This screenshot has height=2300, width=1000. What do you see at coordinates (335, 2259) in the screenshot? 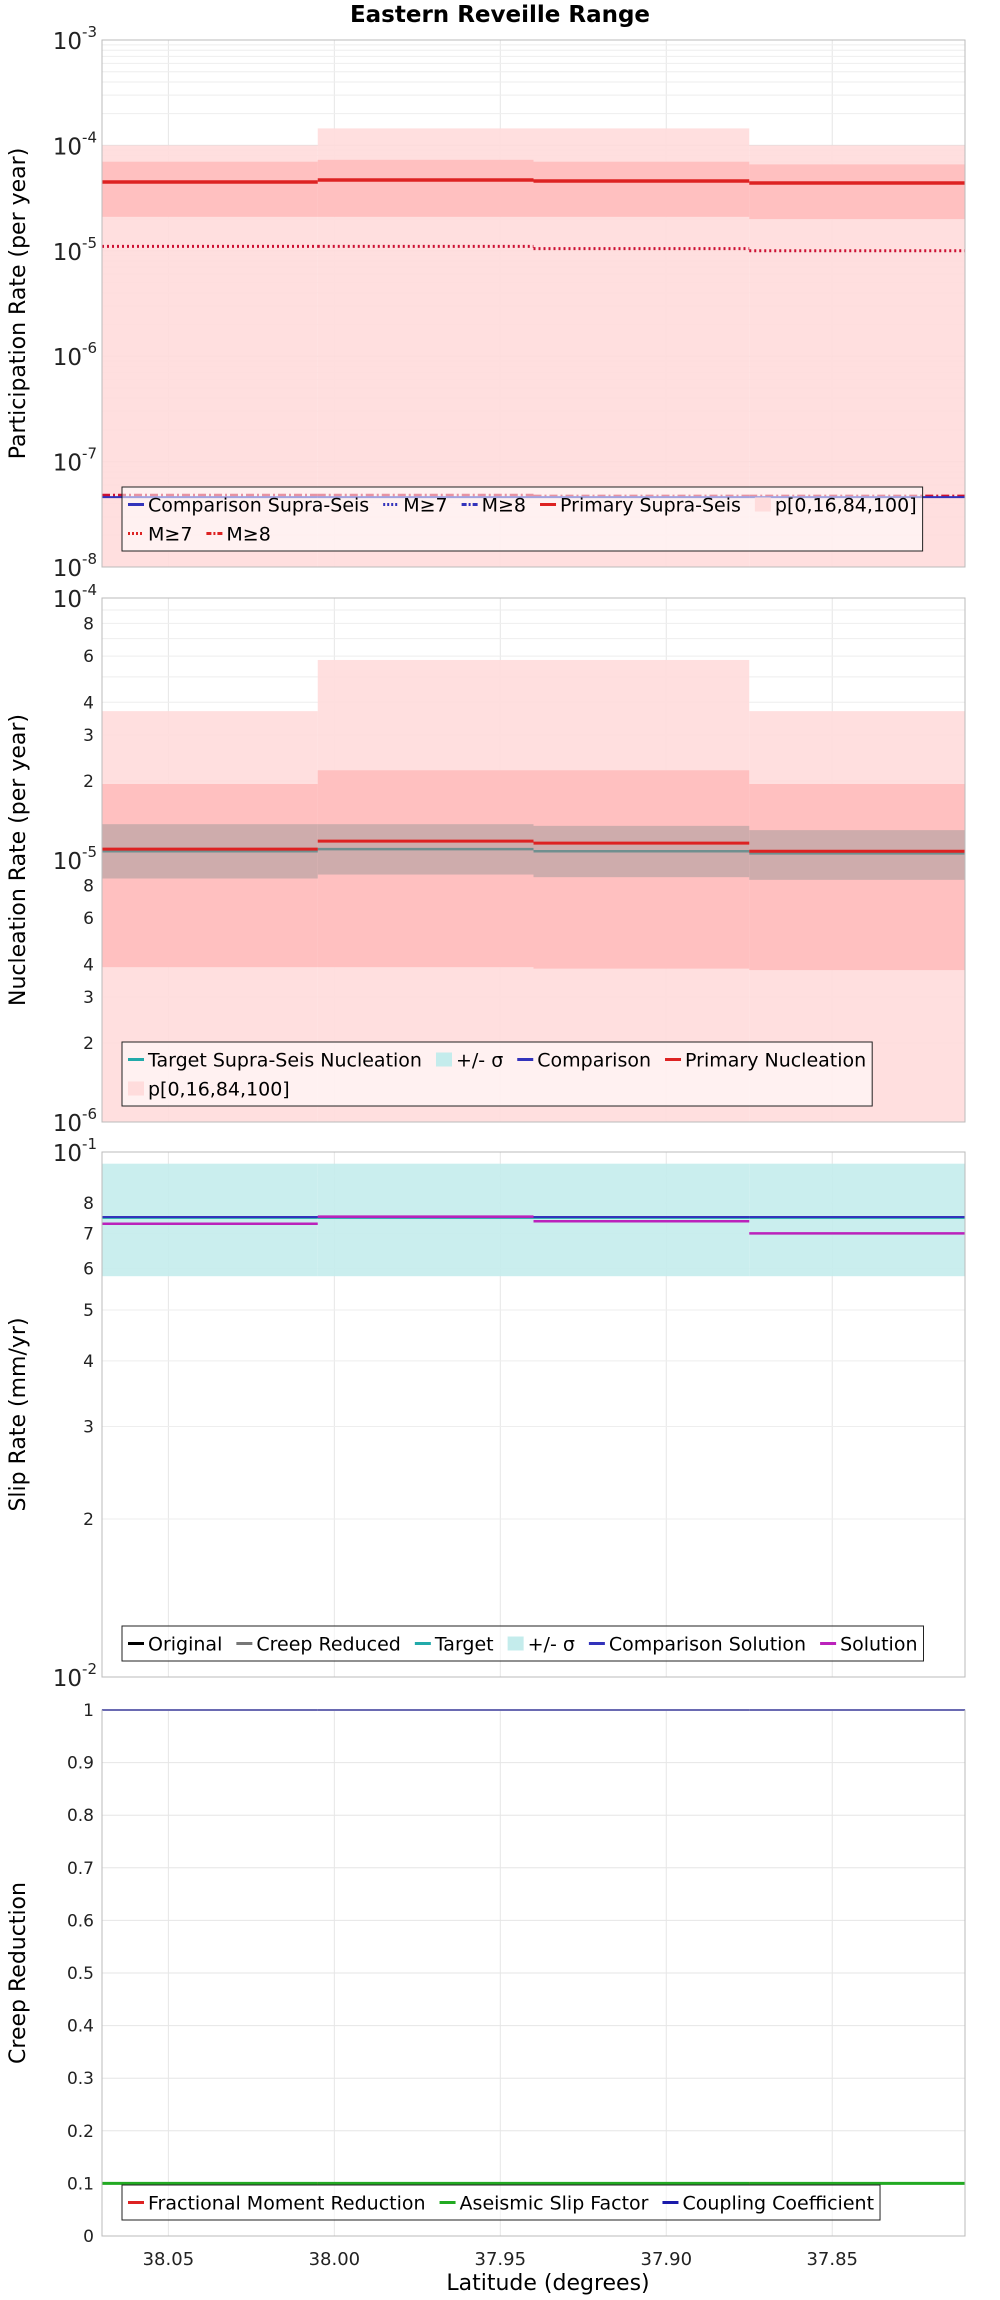
I see `x-tick-label: 38.00` at bounding box center [335, 2259].